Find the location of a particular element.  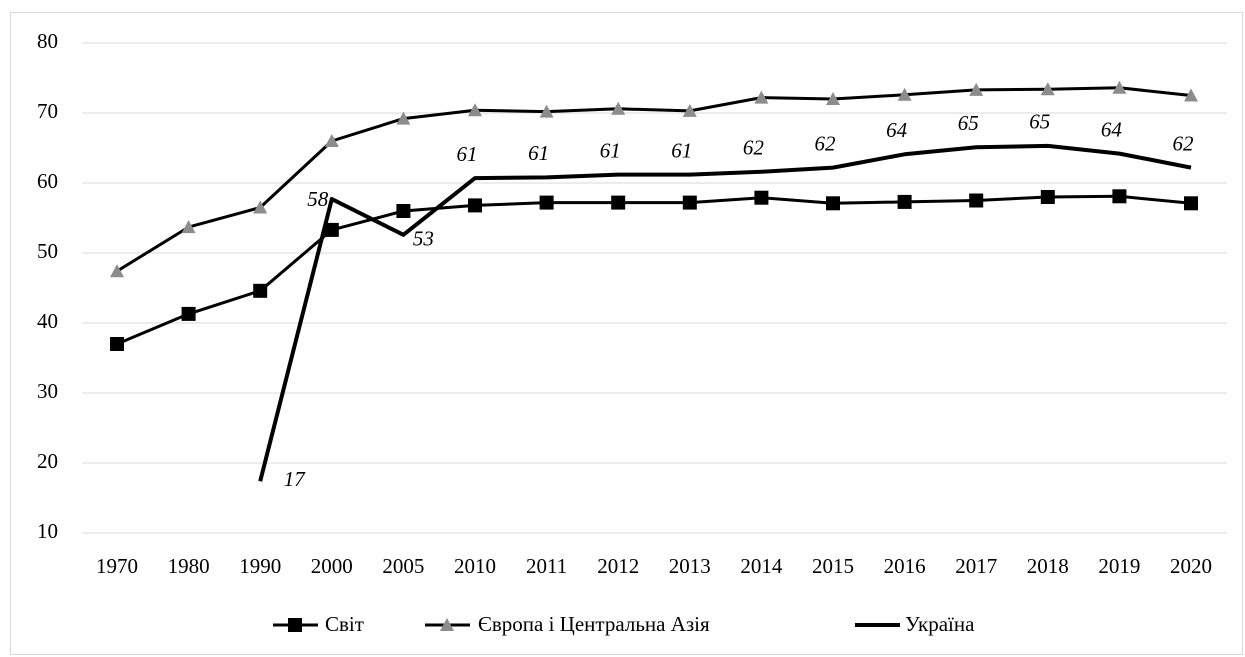

data-label: 53 is located at coordinates (423, 239).